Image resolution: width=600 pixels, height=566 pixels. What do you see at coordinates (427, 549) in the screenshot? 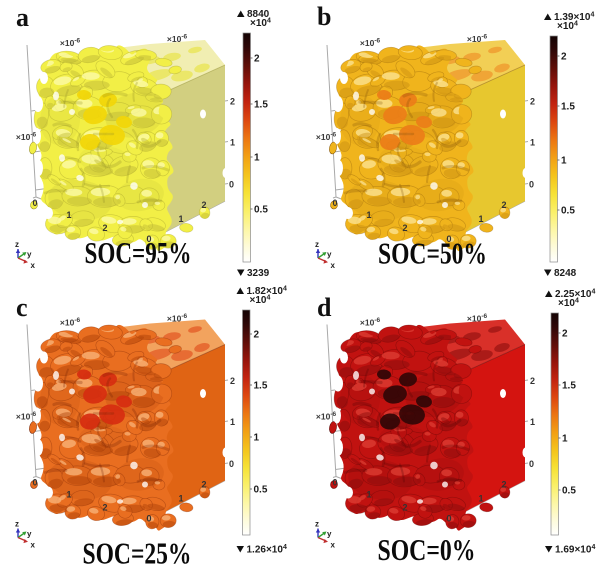
I see `svg-text: SOC=0%` at bounding box center [427, 549].